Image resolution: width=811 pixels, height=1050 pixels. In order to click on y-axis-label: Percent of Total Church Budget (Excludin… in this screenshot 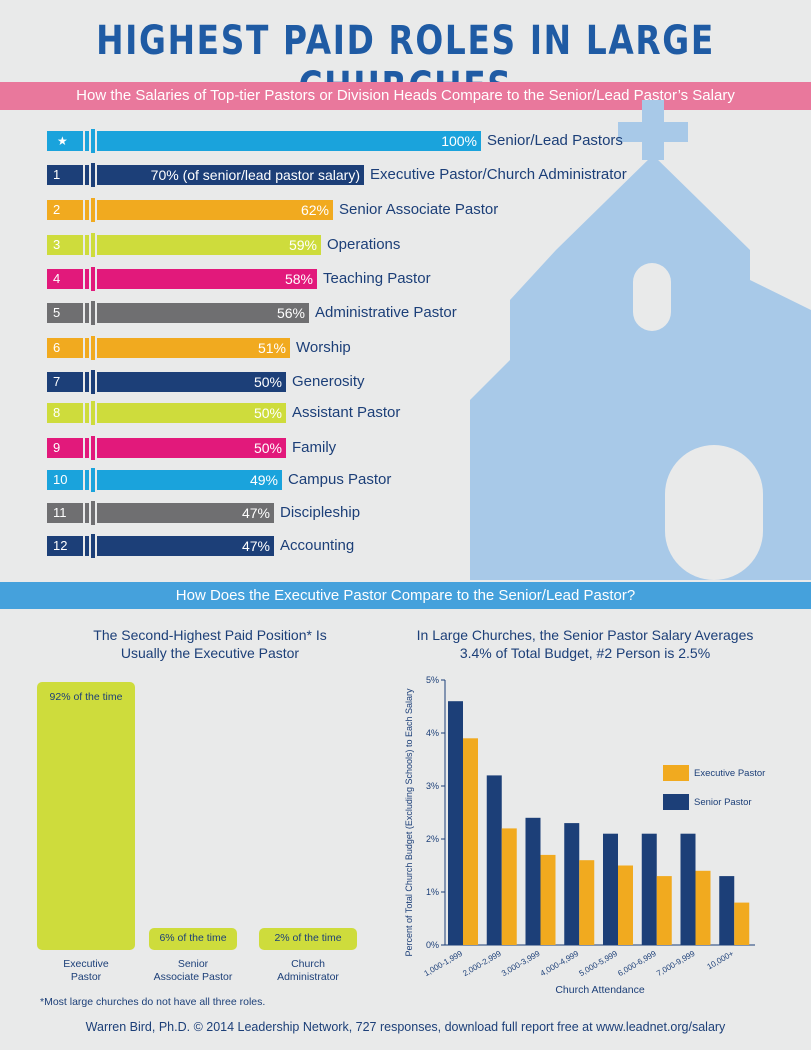, I will do `click(409, 822)`.